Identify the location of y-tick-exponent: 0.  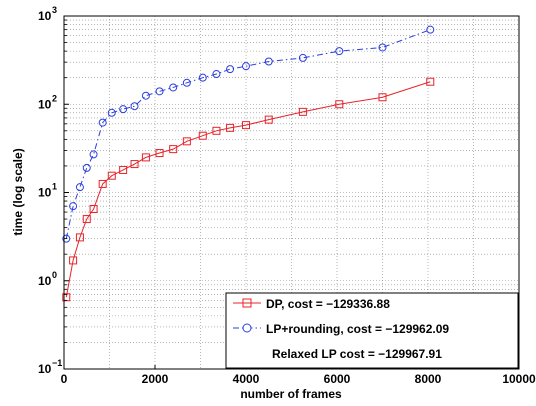
(54, 275).